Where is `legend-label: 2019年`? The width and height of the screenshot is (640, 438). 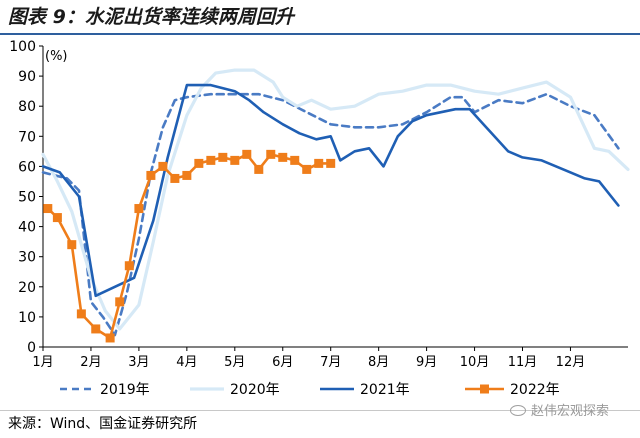
legend-label: 2019年 is located at coordinates (125, 390).